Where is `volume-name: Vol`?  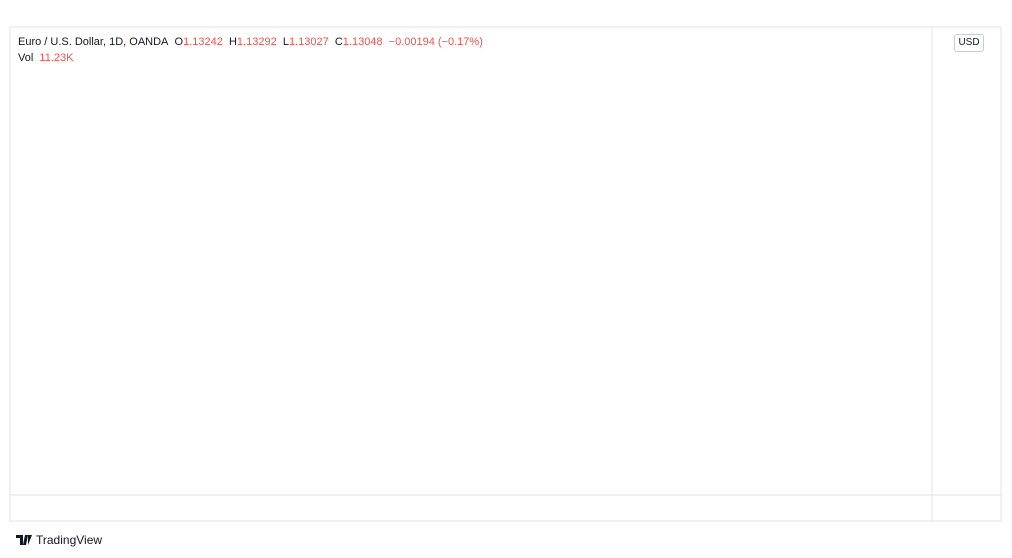 volume-name: Vol is located at coordinates (26, 58).